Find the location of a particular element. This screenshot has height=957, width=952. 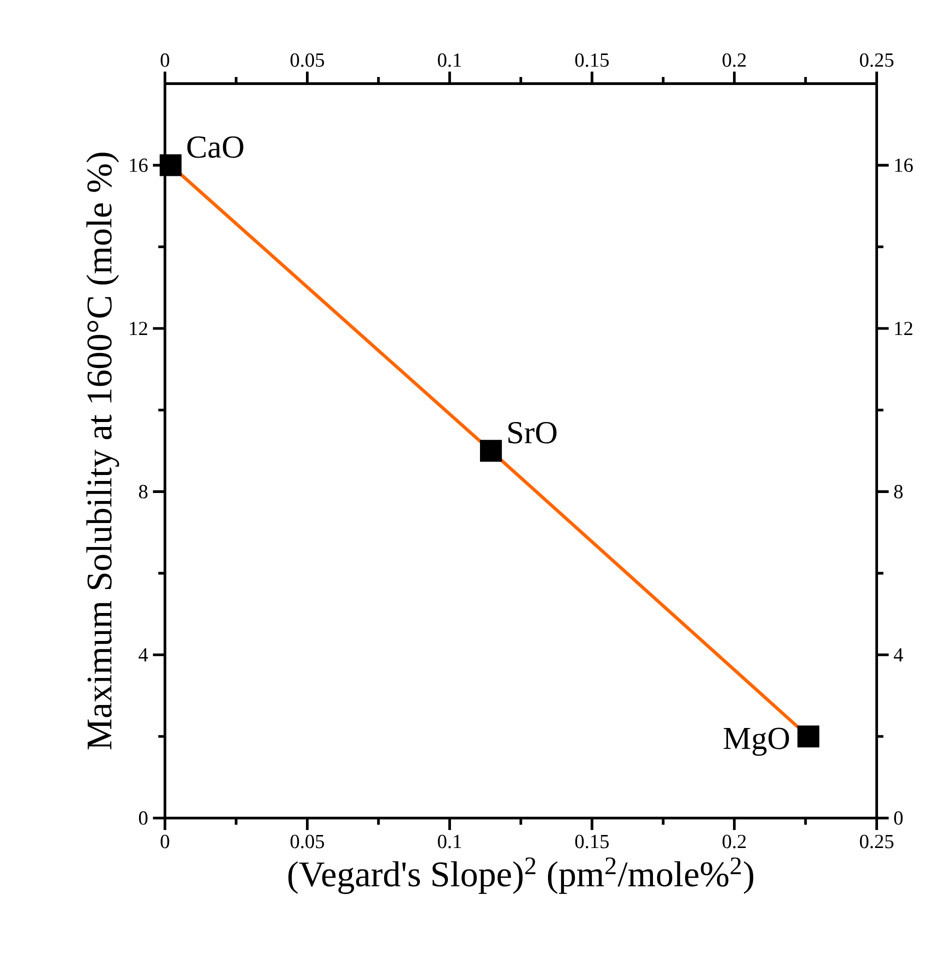

x-tick-label: 0 is located at coordinates (165, 841).